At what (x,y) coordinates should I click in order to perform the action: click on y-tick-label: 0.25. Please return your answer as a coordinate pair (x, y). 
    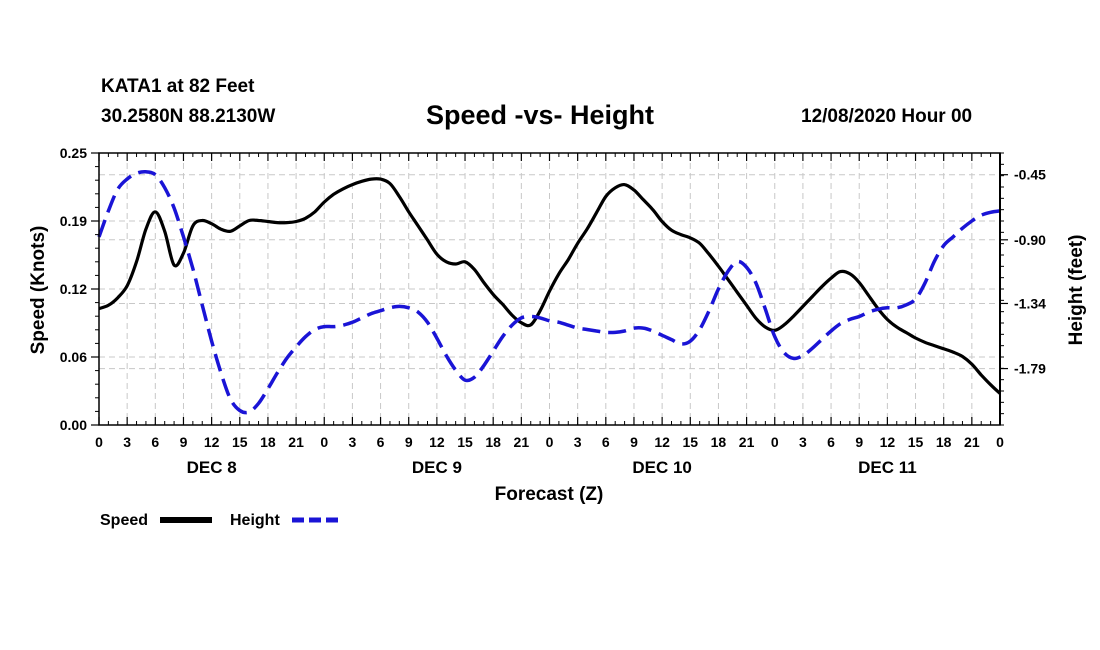
    Looking at the image, I should click on (73, 153).